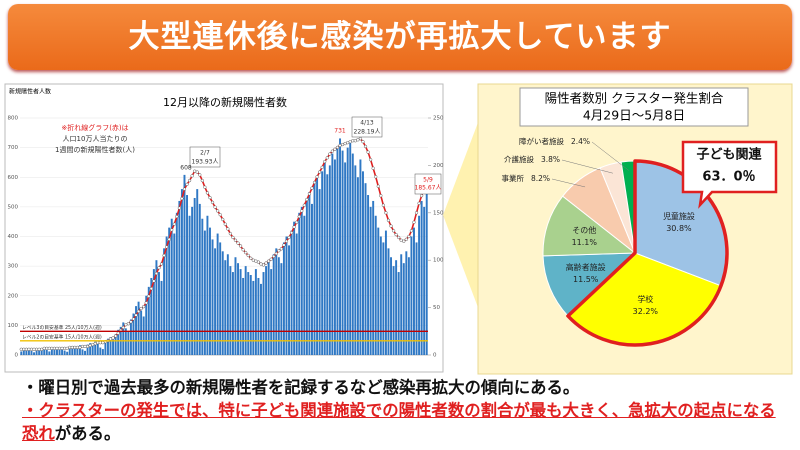 Image resolution: width=800 pixels, height=450 pixels. Describe the element at coordinates (367, 127) in the screenshot. I see `callout-box` at that location.